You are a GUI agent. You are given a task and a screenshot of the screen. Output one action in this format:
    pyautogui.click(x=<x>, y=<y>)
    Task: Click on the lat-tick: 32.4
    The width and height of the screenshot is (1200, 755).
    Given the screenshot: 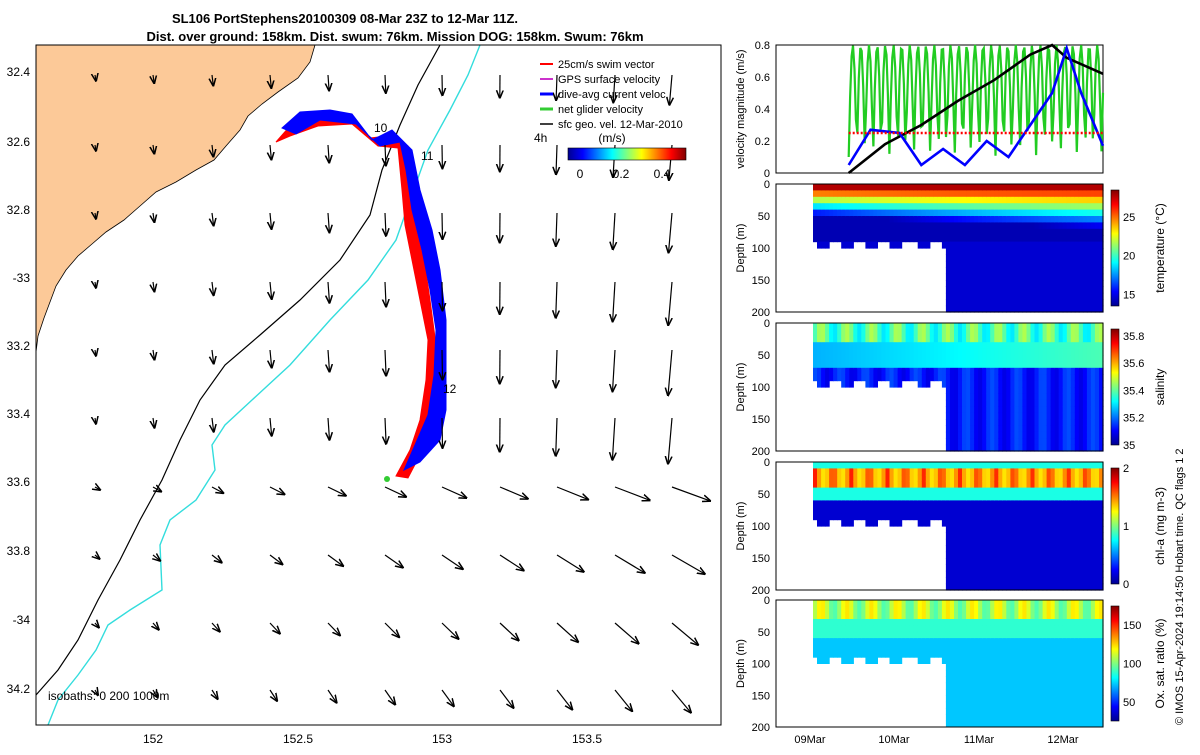 What is the action you would take?
    pyautogui.click(x=19, y=72)
    